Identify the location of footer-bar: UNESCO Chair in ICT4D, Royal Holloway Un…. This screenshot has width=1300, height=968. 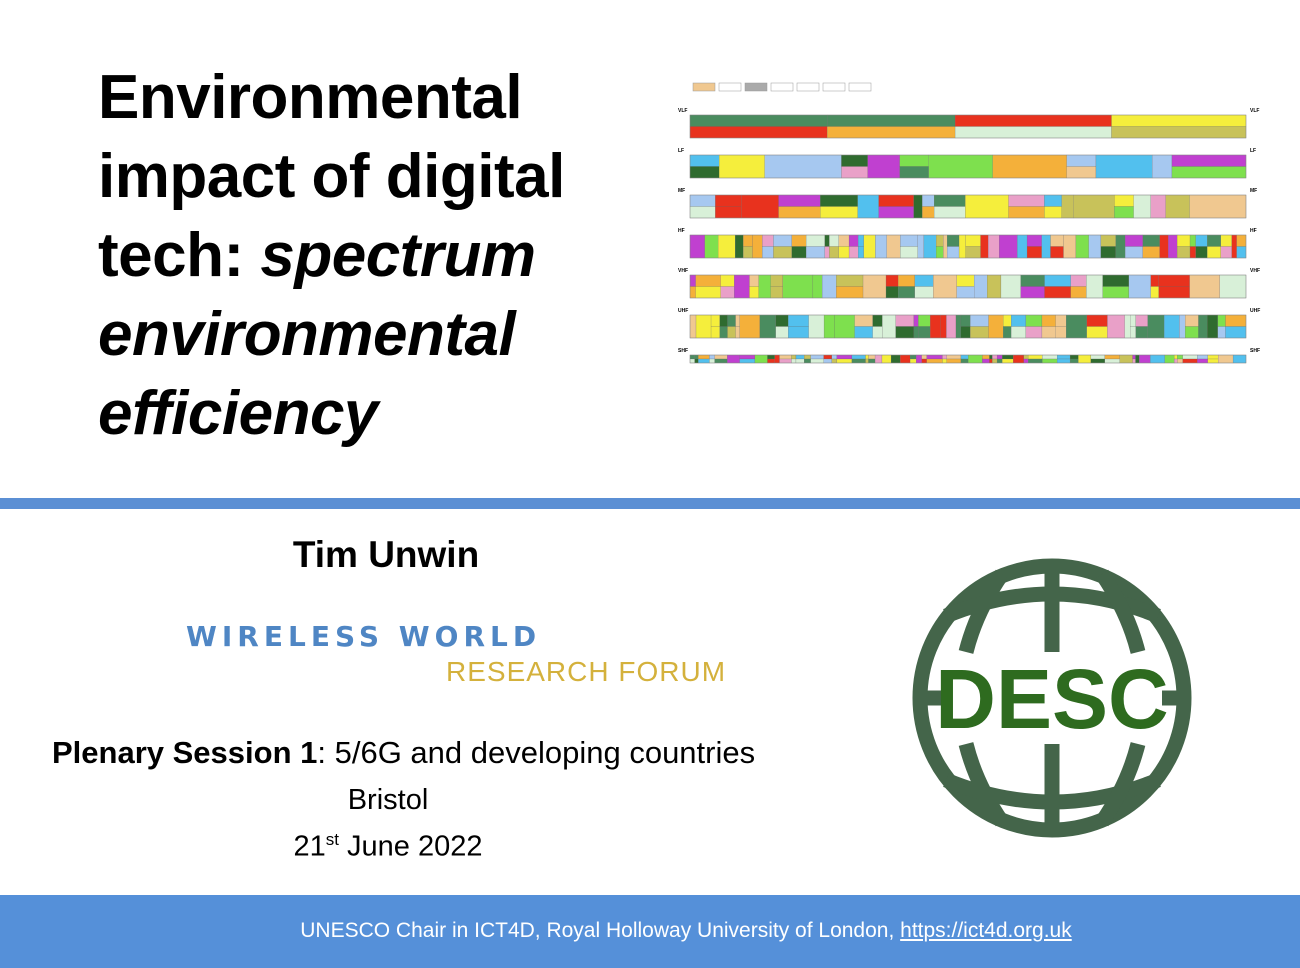
(650, 931).